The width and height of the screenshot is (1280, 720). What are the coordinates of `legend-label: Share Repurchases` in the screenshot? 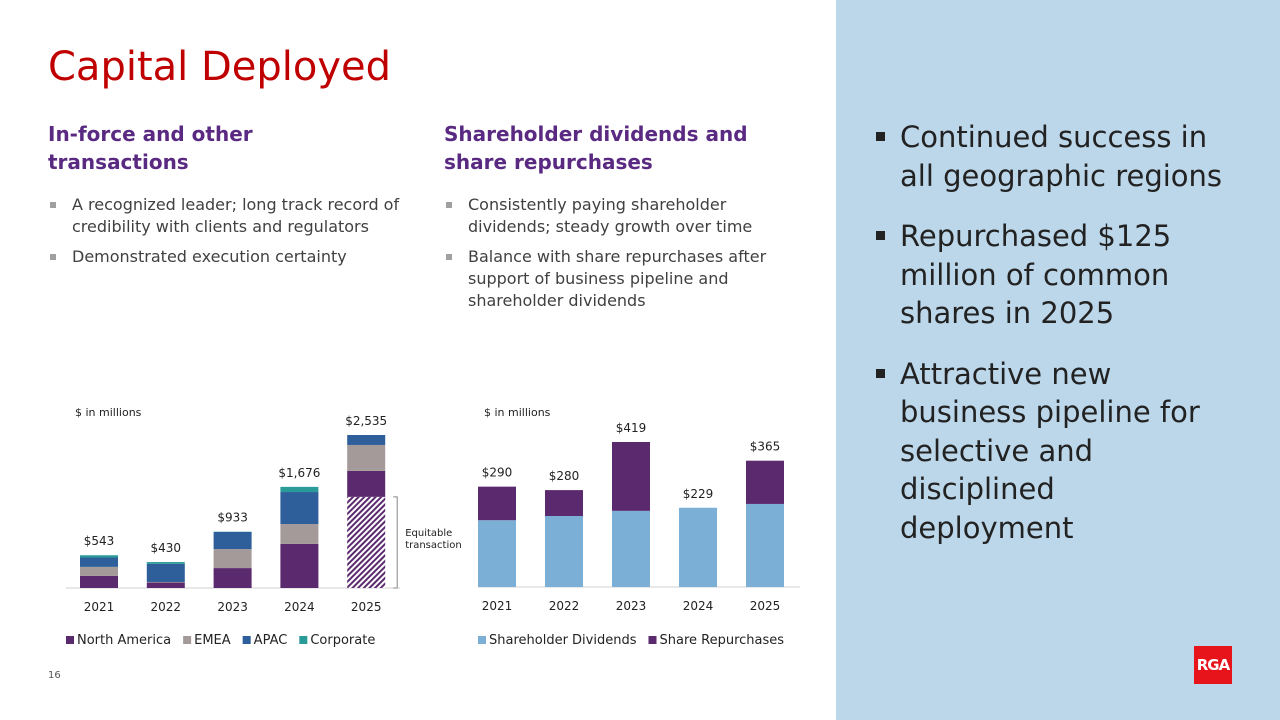 It's located at (722, 640).